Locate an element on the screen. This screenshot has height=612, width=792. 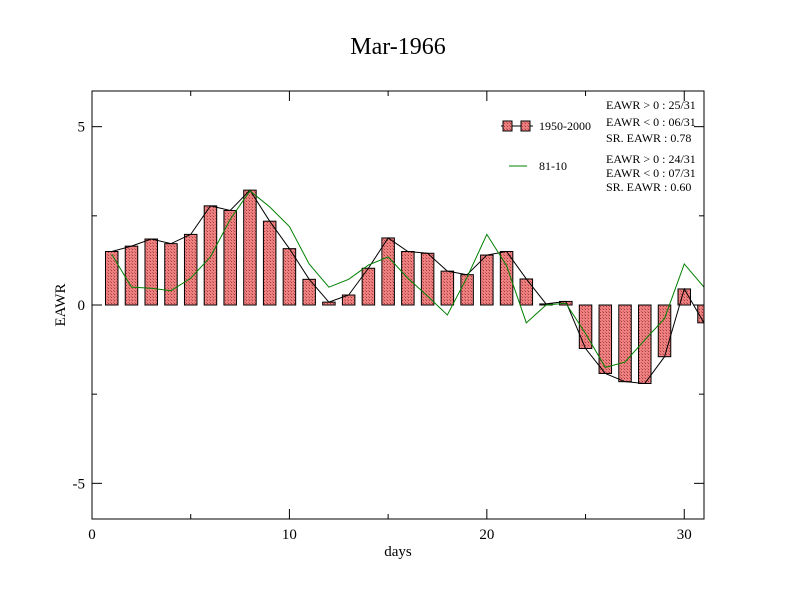
stats-81-10-negative: EAWR < 0 : 07/31 is located at coordinates (651, 173).